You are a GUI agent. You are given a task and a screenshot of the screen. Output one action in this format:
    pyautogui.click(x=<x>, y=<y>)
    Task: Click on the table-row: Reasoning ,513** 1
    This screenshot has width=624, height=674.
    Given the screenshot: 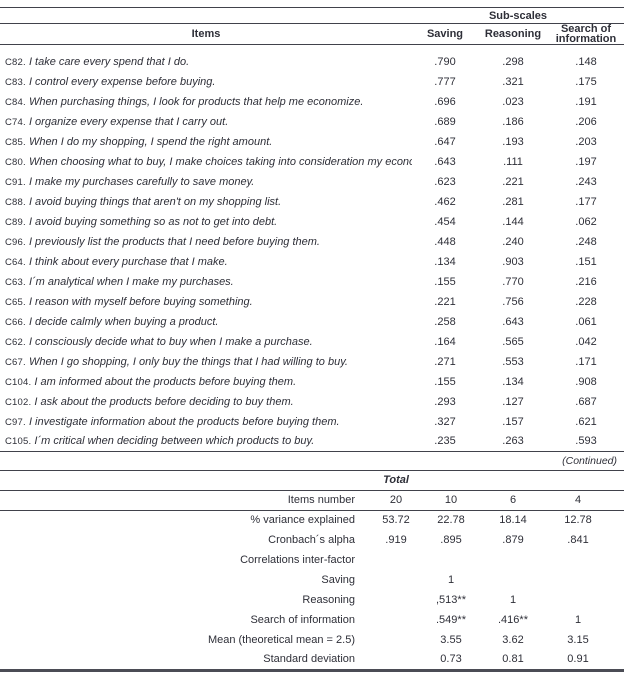 What is the action you would take?
    pyautogui.click(x=312, y=600)
    